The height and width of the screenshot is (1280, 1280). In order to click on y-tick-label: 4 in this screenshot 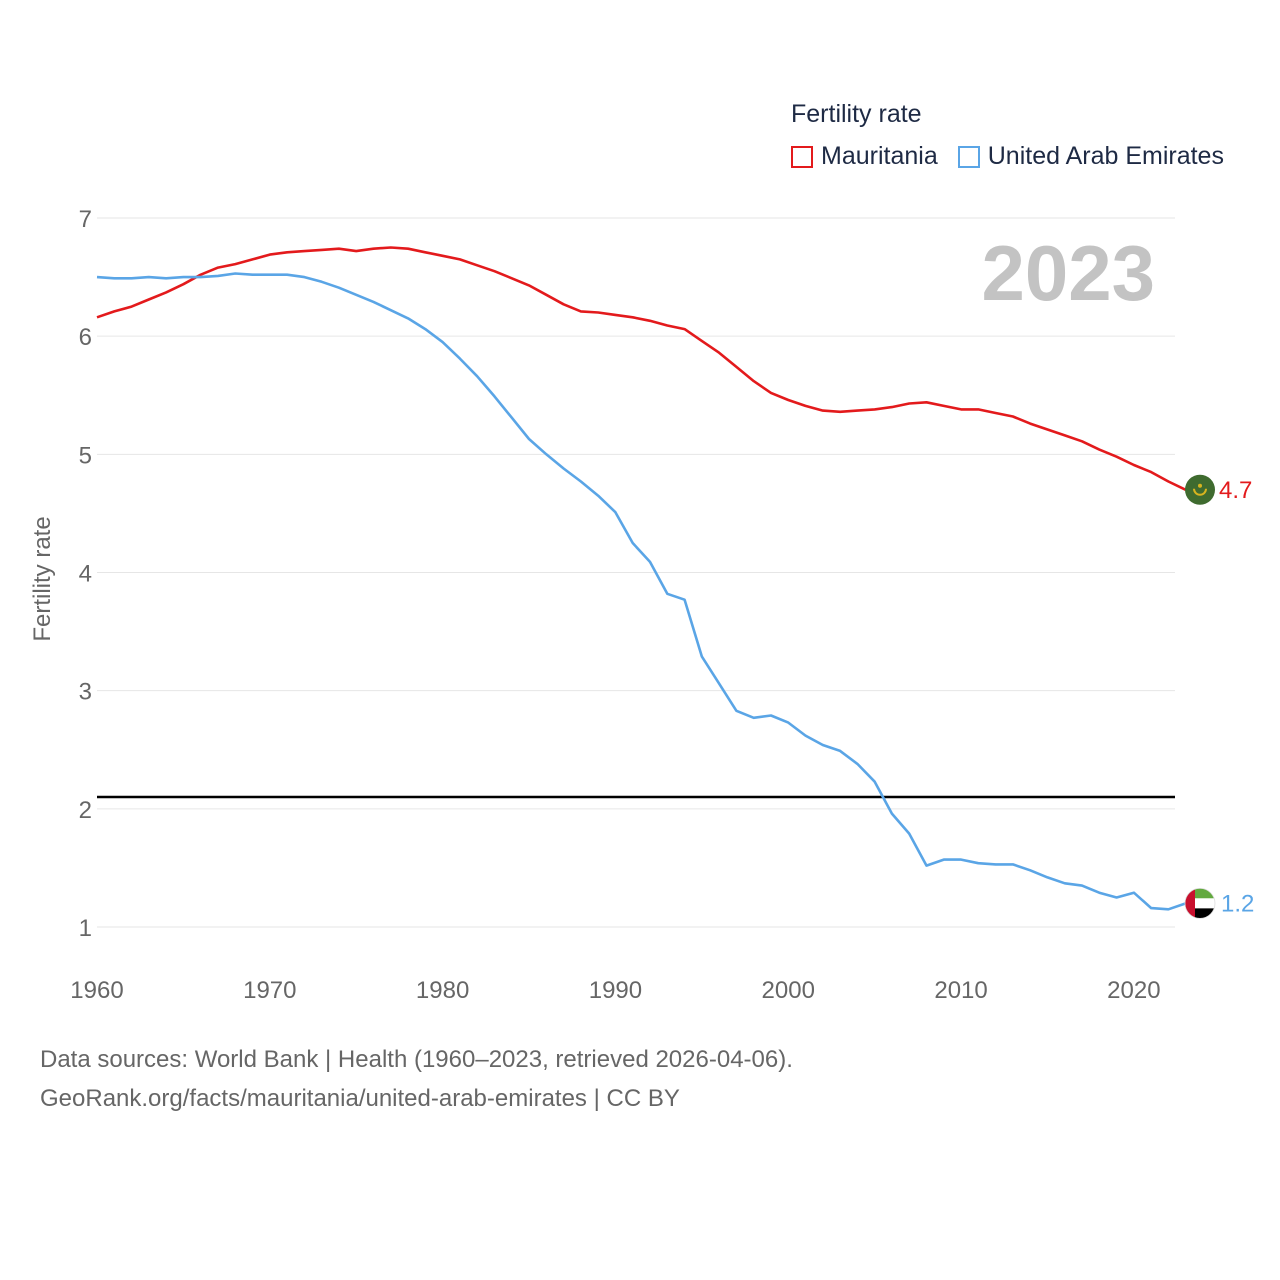, I will do `click(85, 574)`.